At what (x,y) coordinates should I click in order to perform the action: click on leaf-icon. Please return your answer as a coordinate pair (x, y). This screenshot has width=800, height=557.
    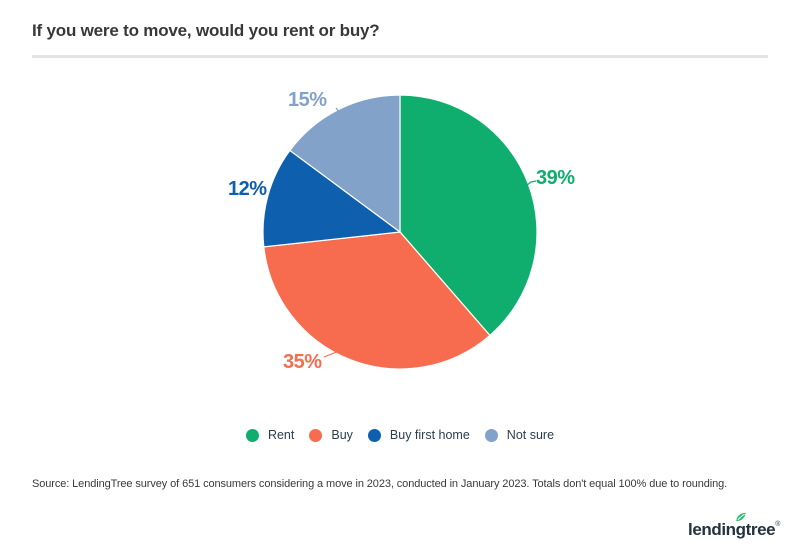
    Looking at the image, I should click on (740, 517).